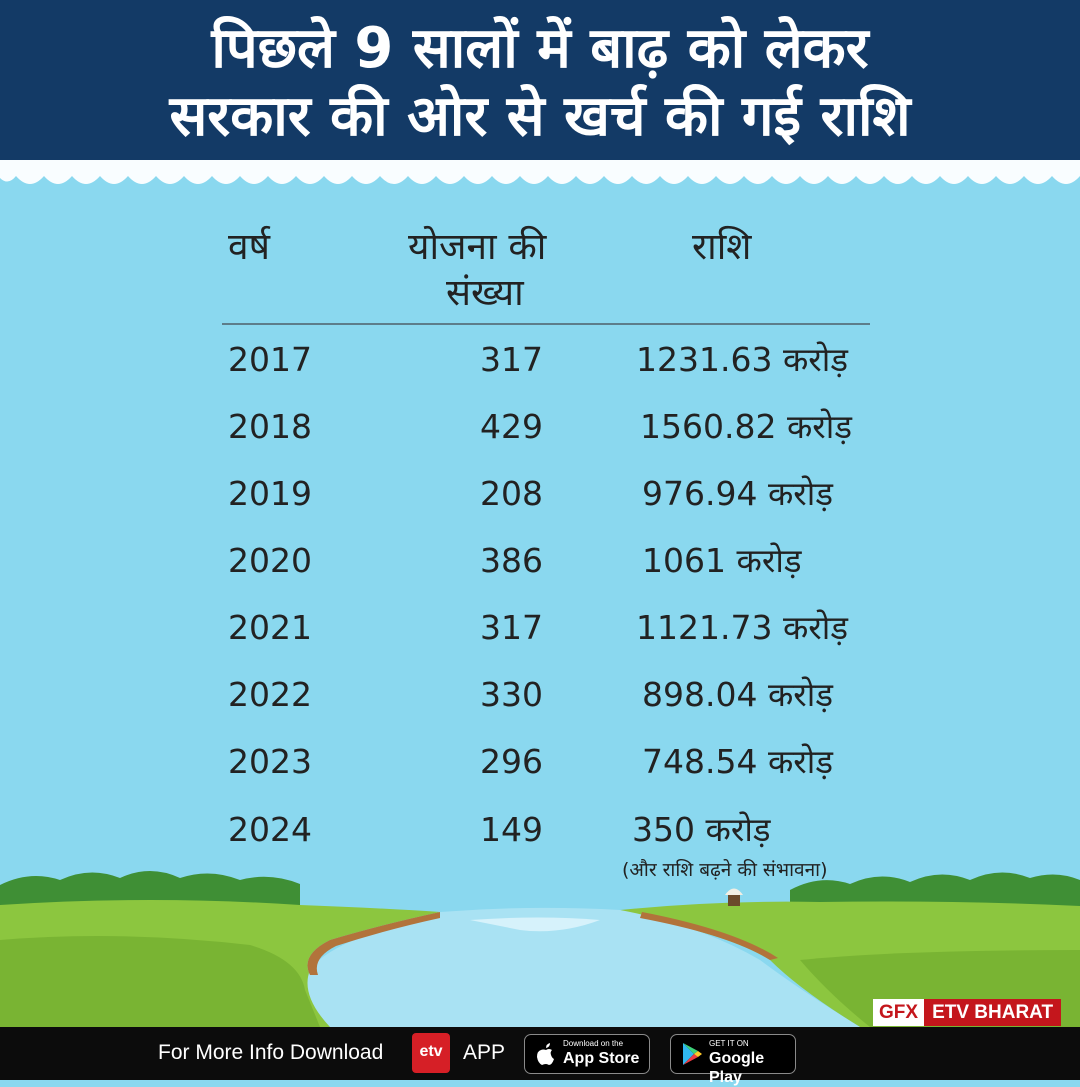  I want to click on gfx-label: GFX, so click(899, 1012).